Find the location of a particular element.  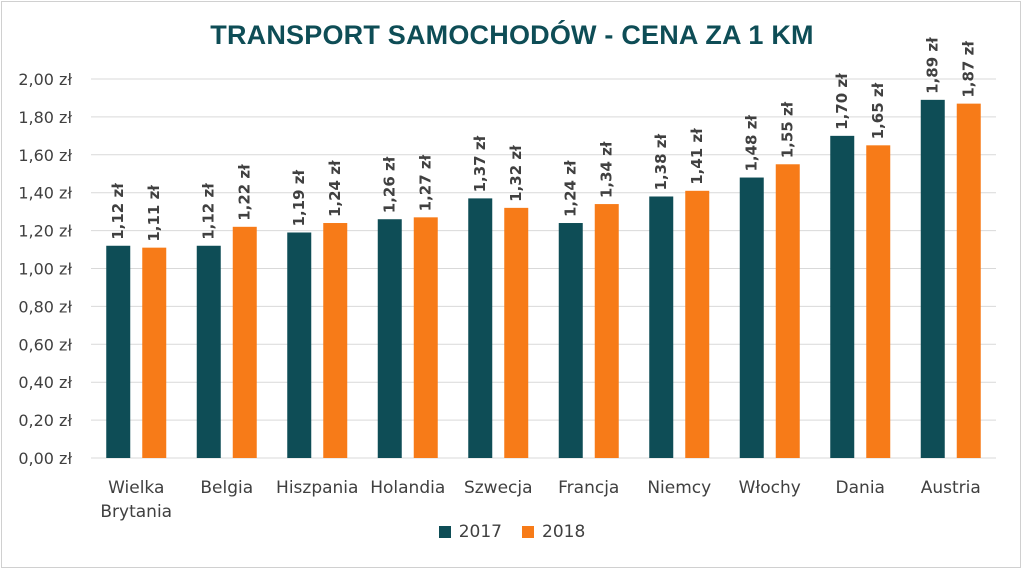

x-tick-label: Hiszpania is located at coordinates (317, 488).